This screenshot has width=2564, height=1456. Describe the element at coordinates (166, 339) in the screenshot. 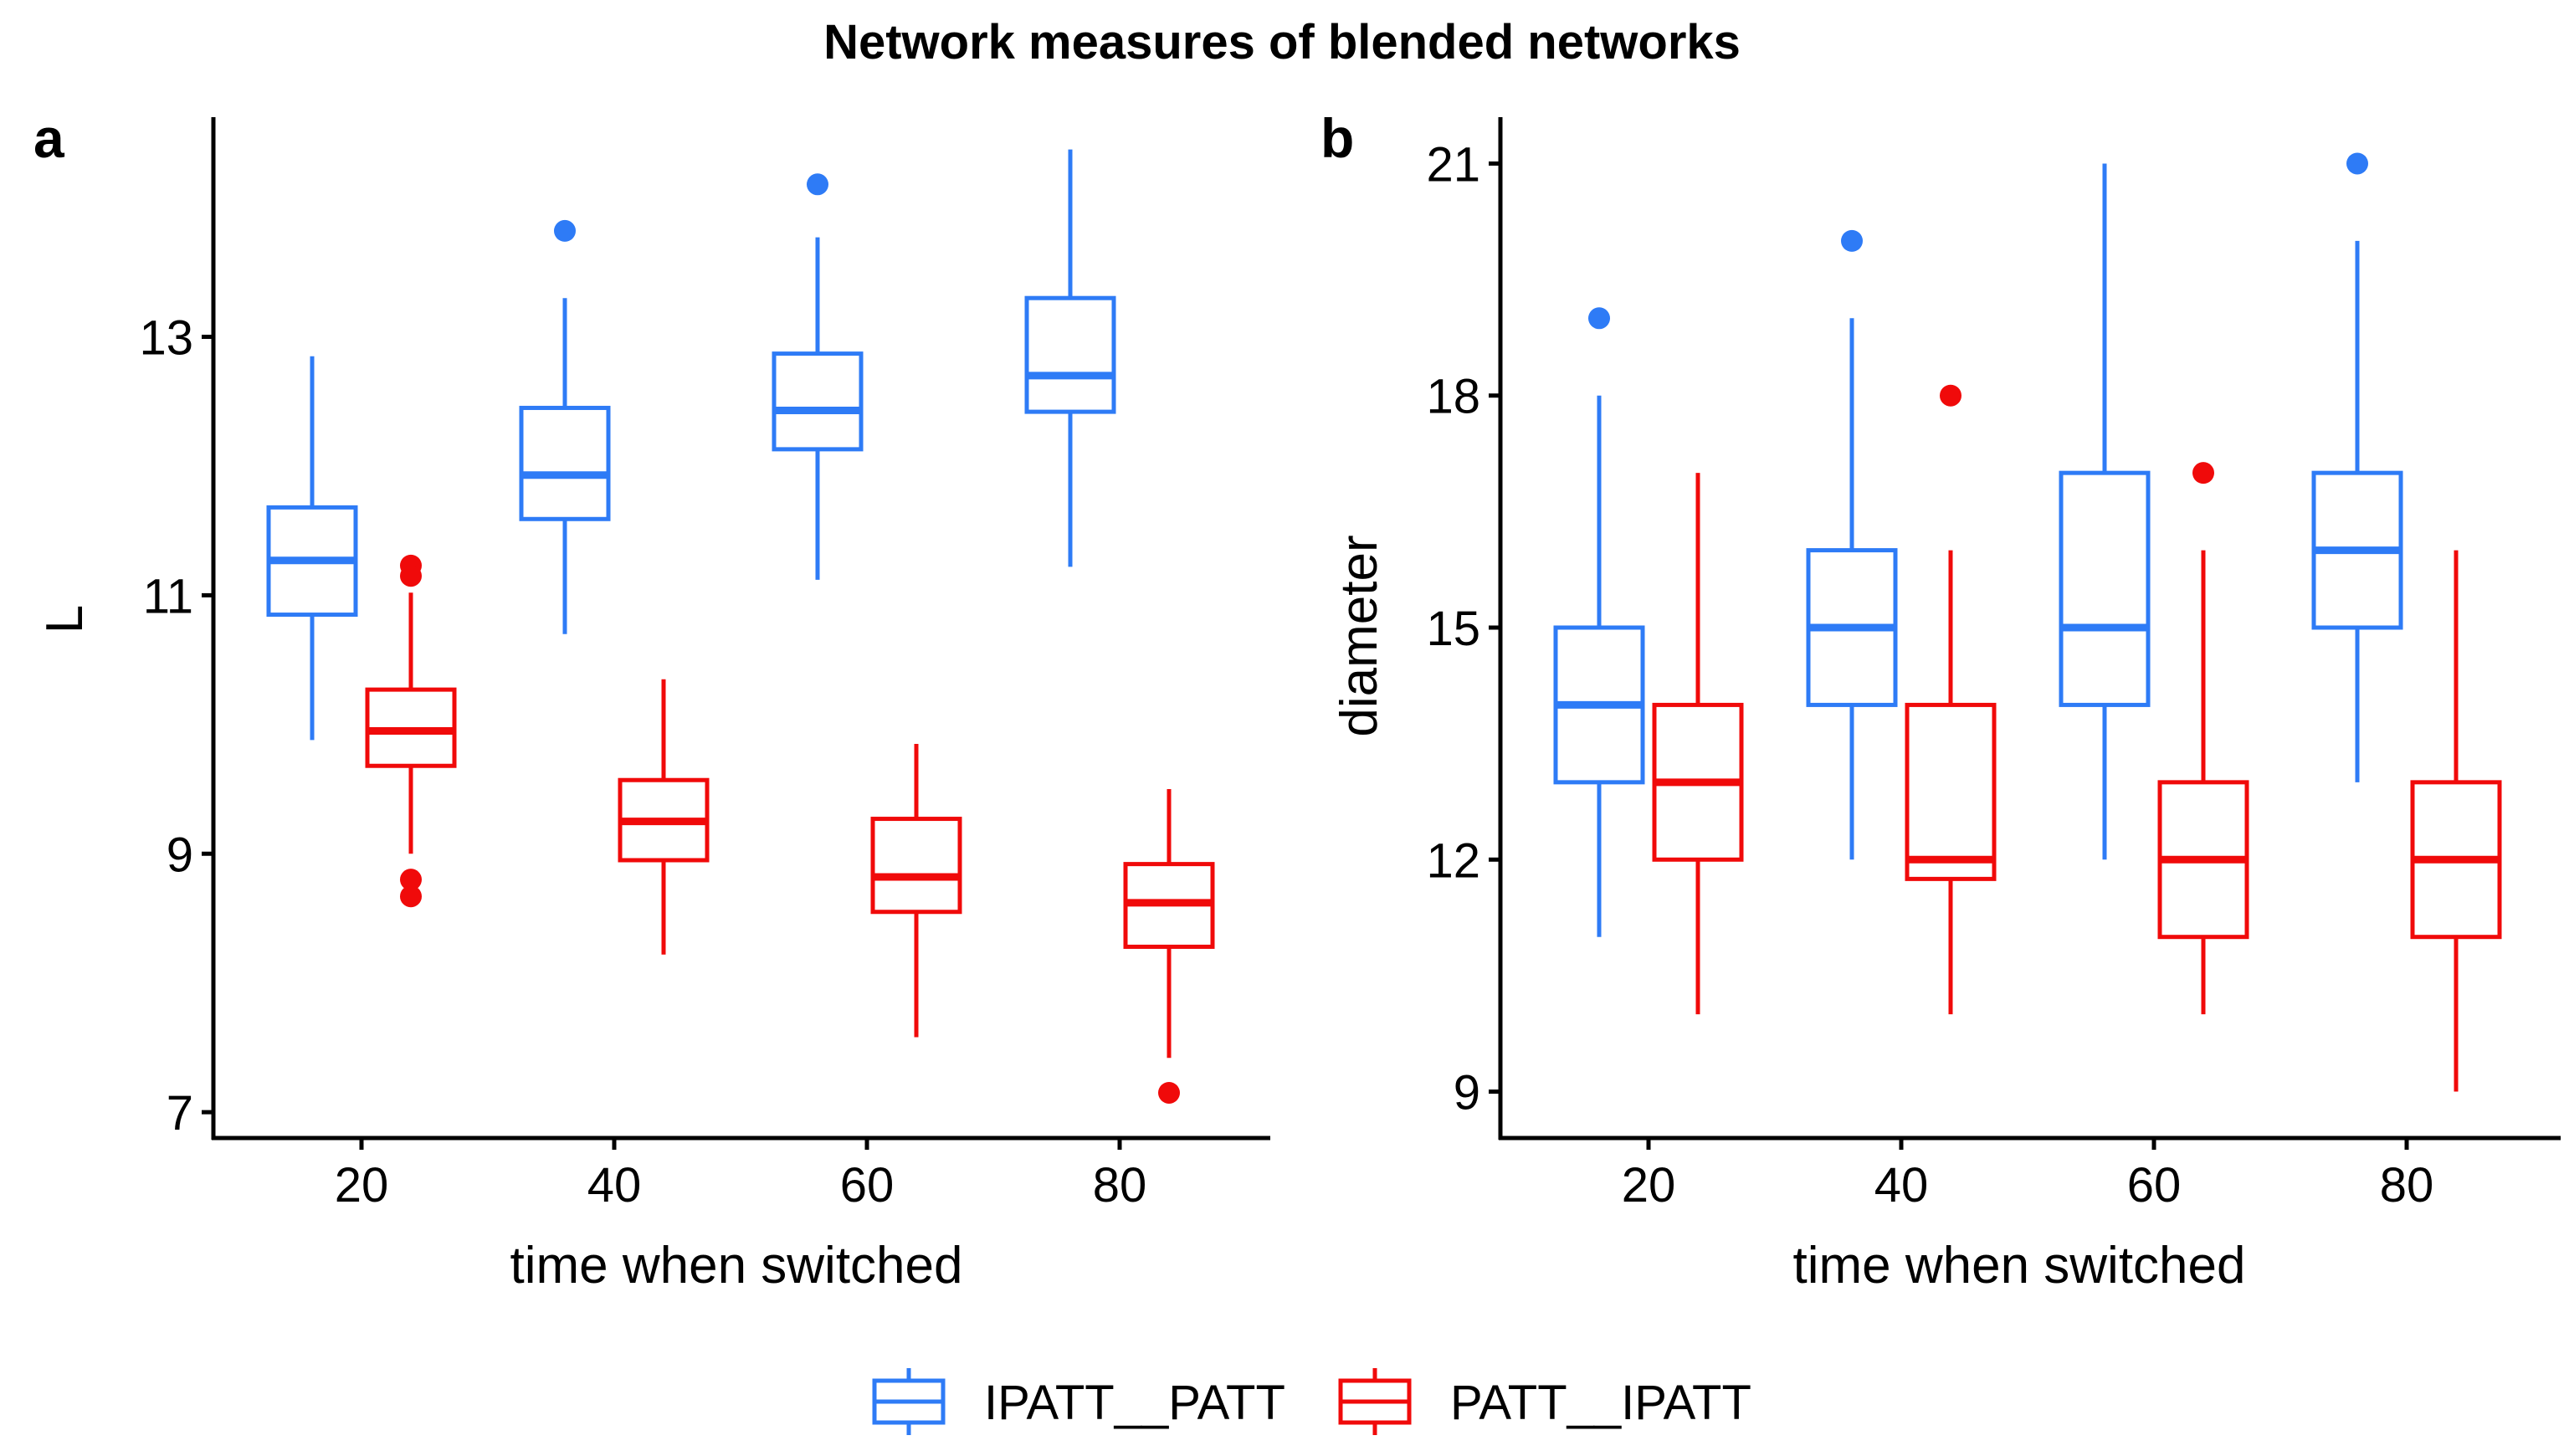

I see `y-tick-label: 13` at that location.